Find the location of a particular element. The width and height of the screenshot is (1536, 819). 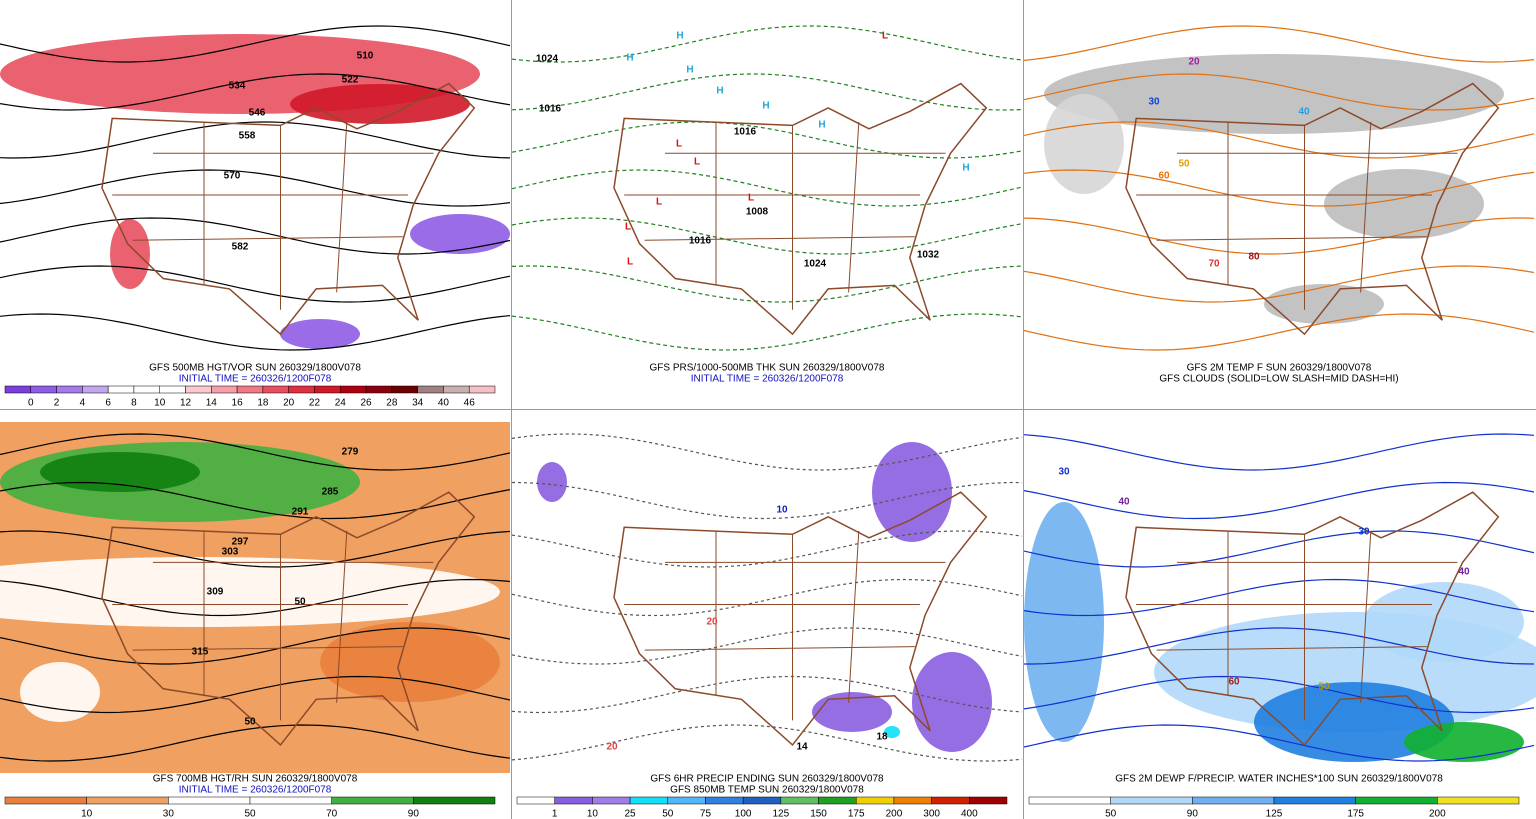

colorbar-label: 6 is located at coordinates (108, 403).